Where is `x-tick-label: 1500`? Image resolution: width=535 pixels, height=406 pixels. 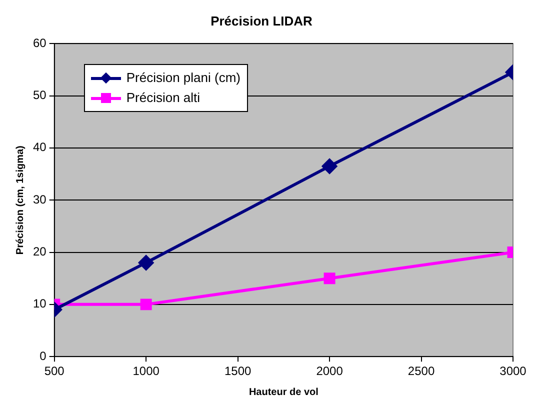
x-tick-label: 1500 is located at coordinates (238, 371).